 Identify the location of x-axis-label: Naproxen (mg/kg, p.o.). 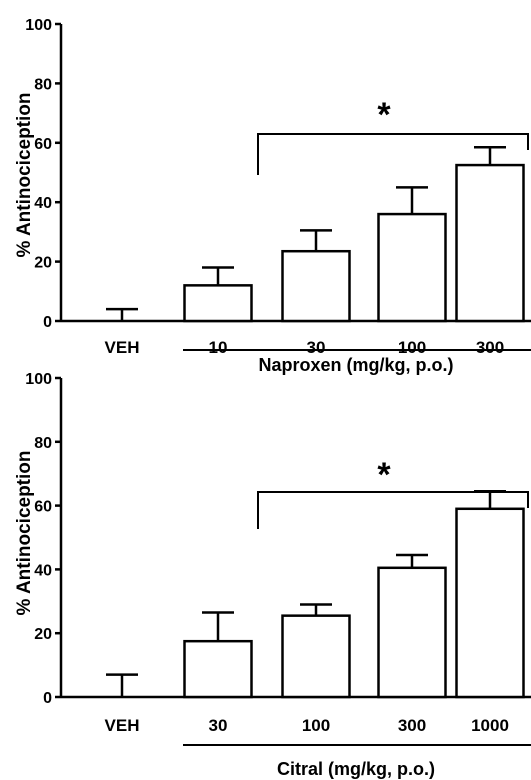
(355, 365).